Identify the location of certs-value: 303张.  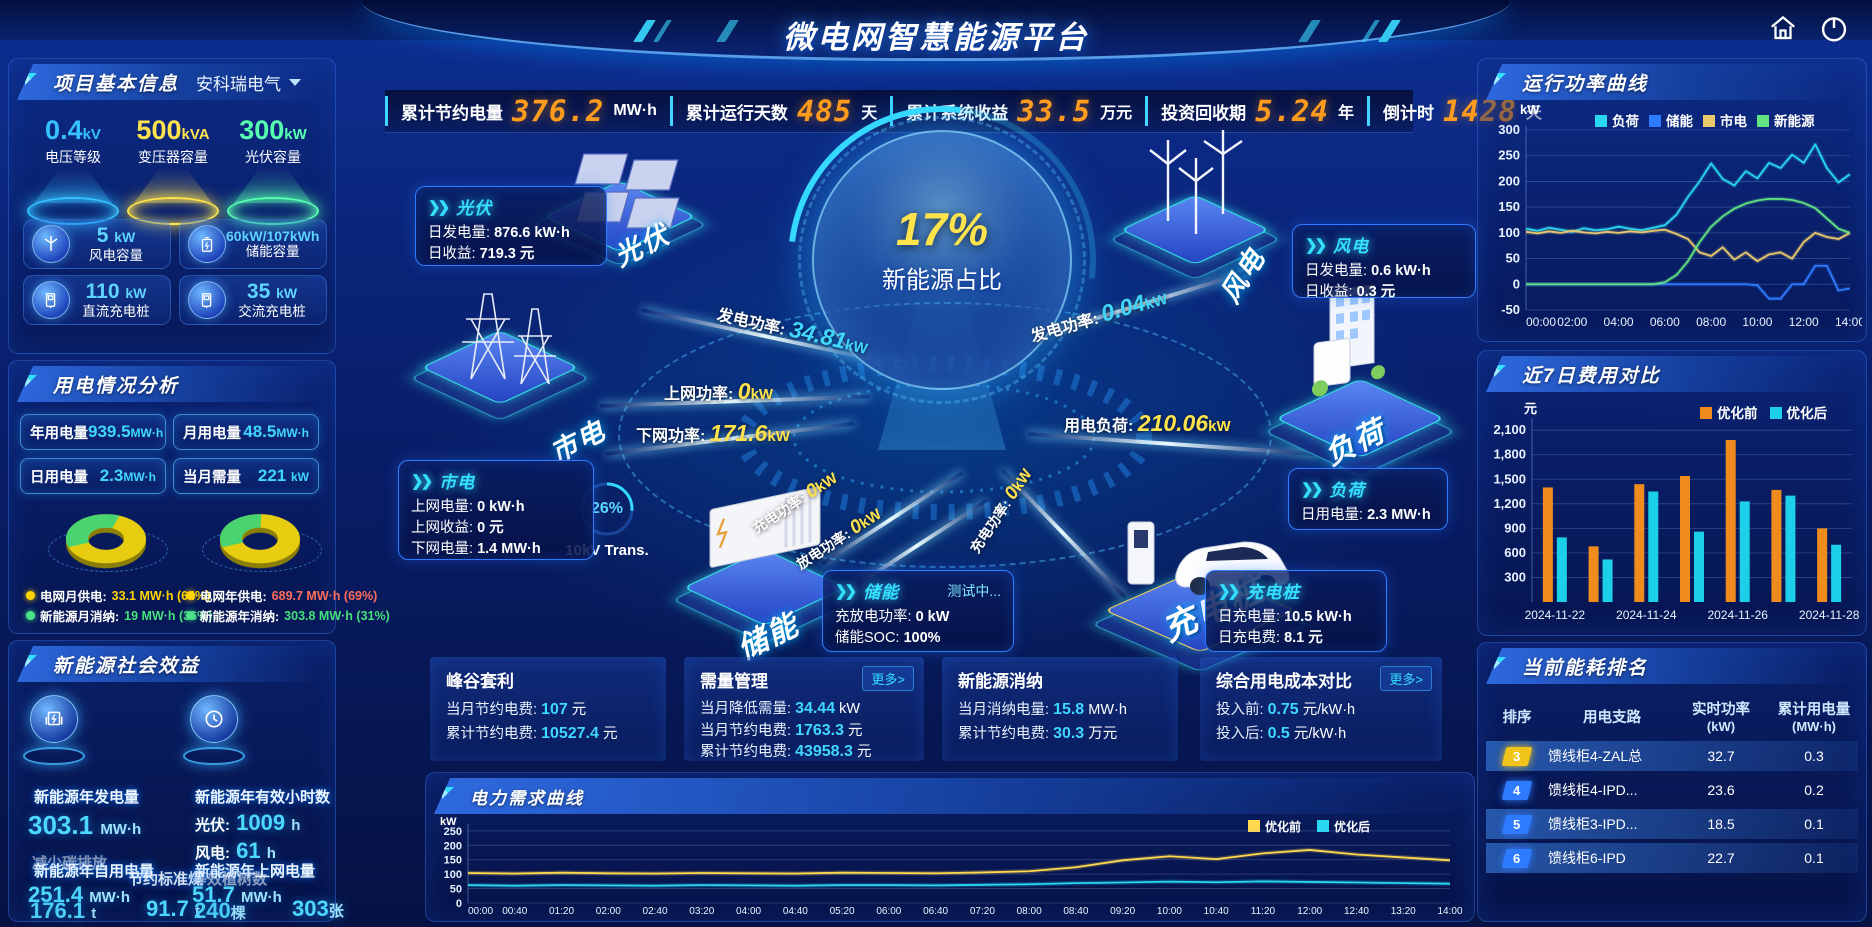
(318, 908).